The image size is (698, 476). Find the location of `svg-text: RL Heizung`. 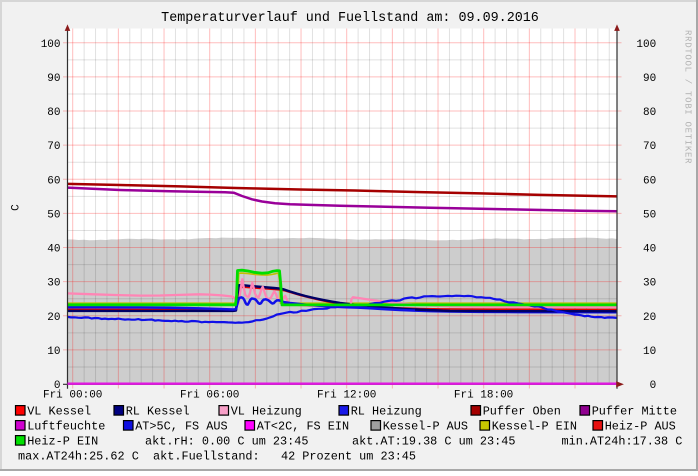

svg-text: RL Heizung is located at coordinates (386, 412).